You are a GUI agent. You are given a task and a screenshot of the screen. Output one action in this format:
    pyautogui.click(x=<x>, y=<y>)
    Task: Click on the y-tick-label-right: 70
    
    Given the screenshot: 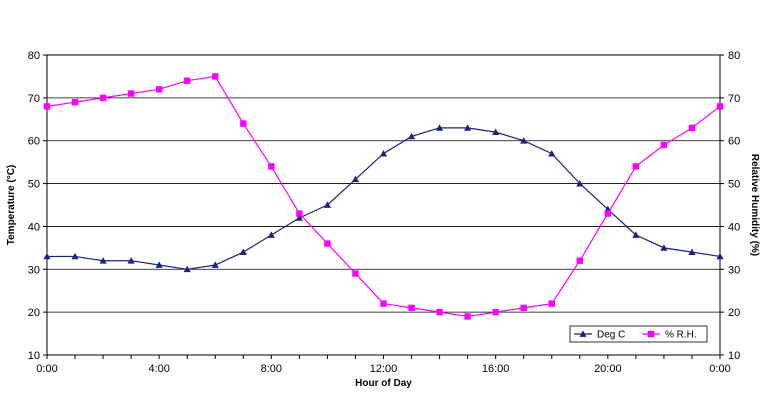 What is the action you would take?
    pyautogui.click(x=734, y=99)
    